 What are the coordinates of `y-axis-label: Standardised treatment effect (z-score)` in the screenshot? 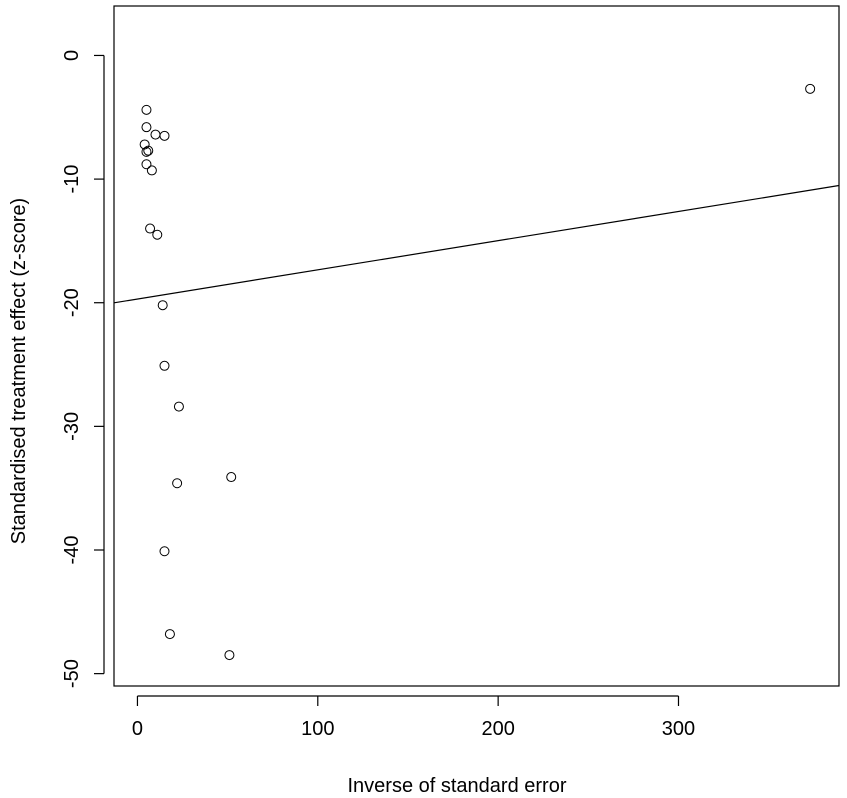 It's located at (19, 371).